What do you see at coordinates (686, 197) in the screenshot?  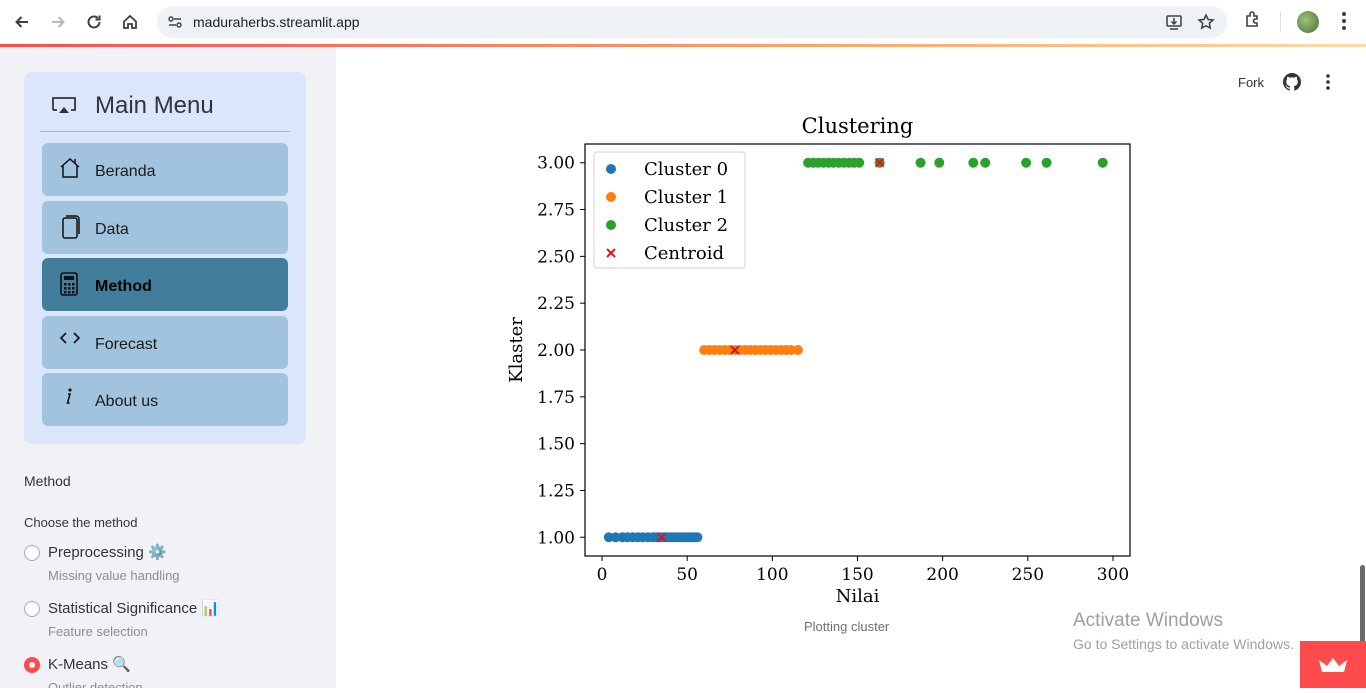 I see `legend-label: Cluster 1` at bounding box center [686, 197].